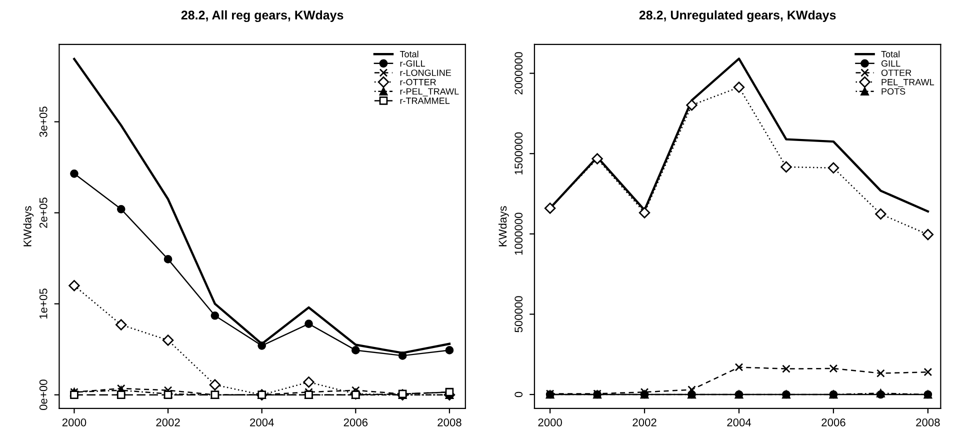  Describe the element at coordinates (43, 213) in the screenshot. I see `y-tick-label: 2e+05` at that location.